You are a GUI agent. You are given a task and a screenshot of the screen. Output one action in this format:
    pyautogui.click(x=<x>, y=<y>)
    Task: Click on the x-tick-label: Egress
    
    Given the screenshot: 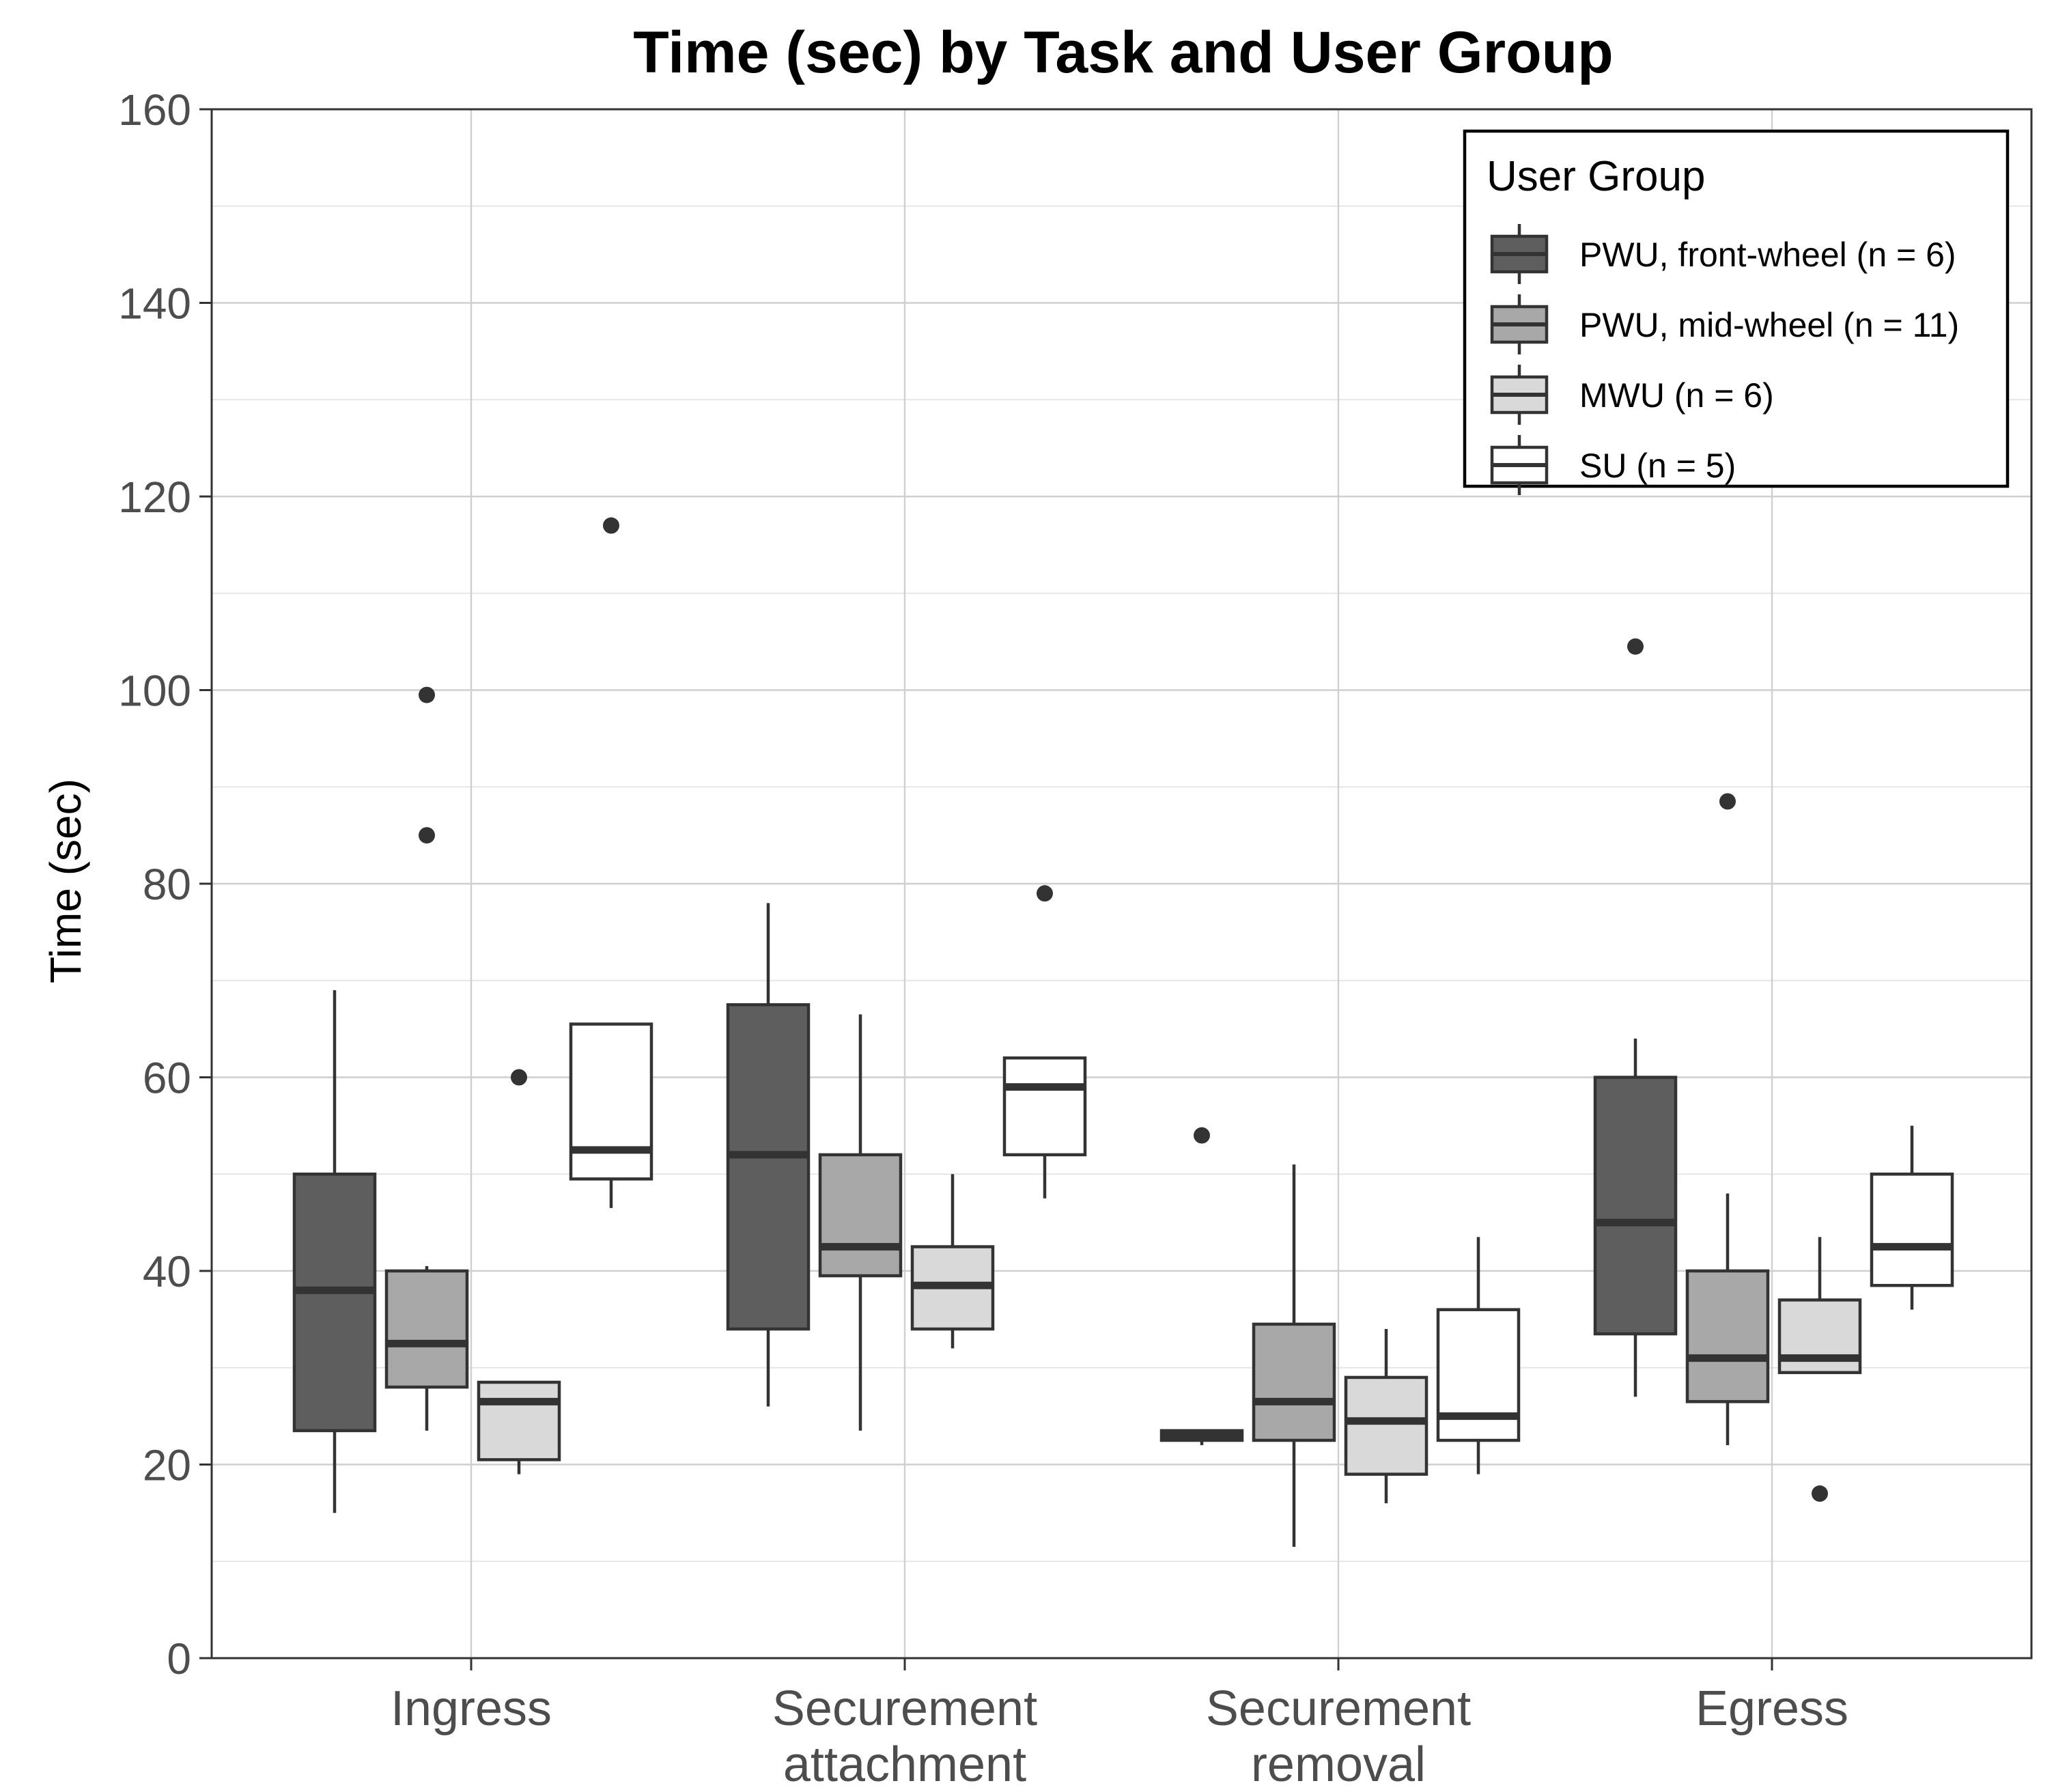 What is the action you would take?
    pyautogui.click(x=1771, y=1708)
    